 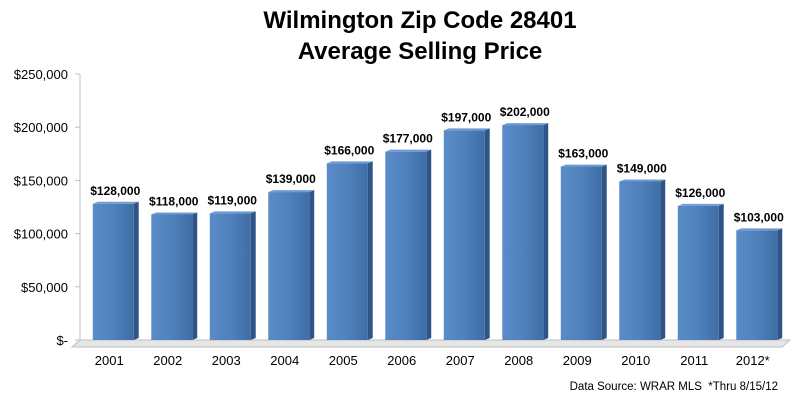 I want to click on y-tick-label: $100,000, so click(x=41, y=234).